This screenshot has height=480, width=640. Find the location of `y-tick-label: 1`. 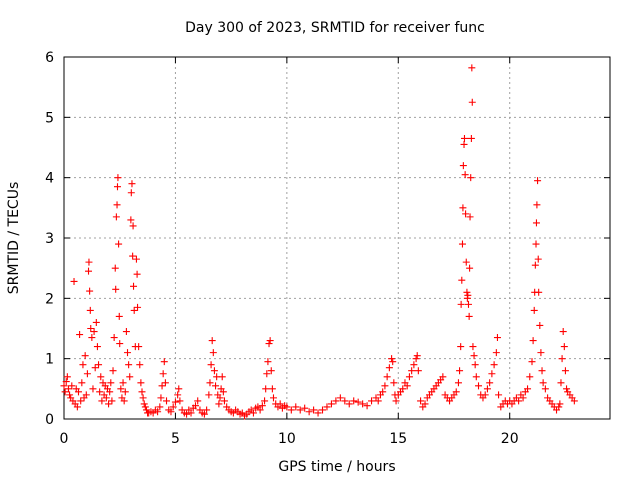

y-tick-label: 1 is located at coordinates (49, 360).